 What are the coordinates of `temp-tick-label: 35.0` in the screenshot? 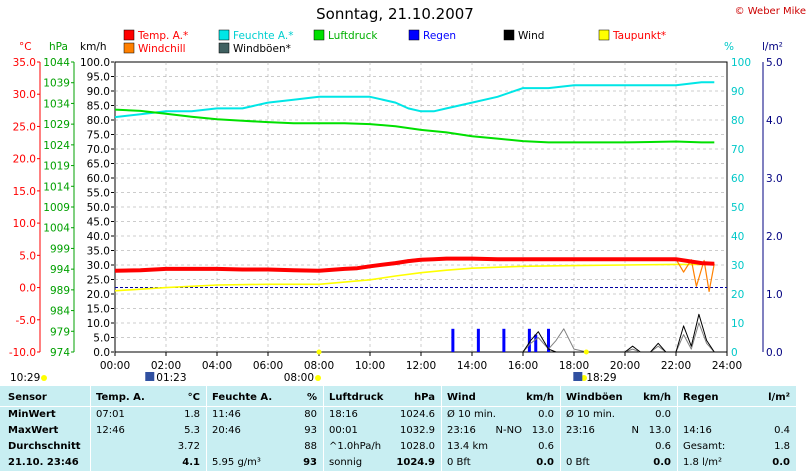 It's located at (24, 63).